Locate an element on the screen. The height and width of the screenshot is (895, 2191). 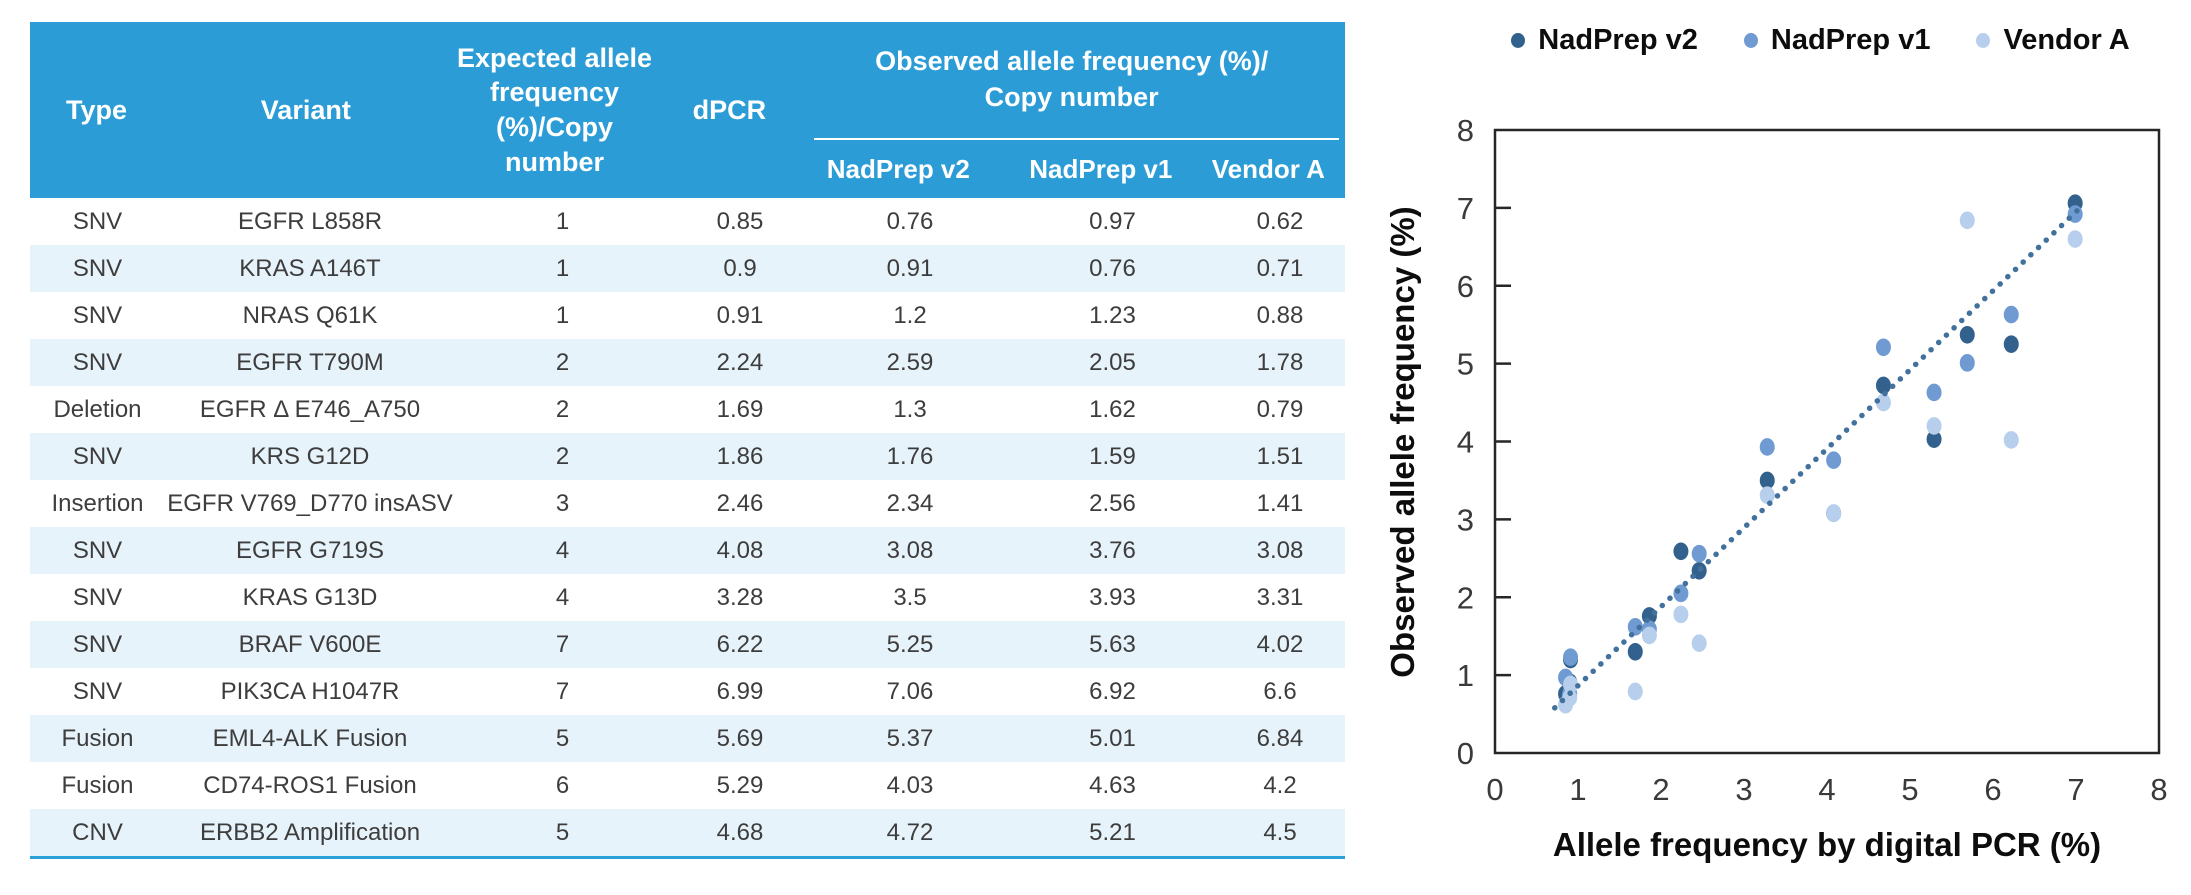
cell-nadprep_v1: 1.62 is located at coordinates (1112, 409).